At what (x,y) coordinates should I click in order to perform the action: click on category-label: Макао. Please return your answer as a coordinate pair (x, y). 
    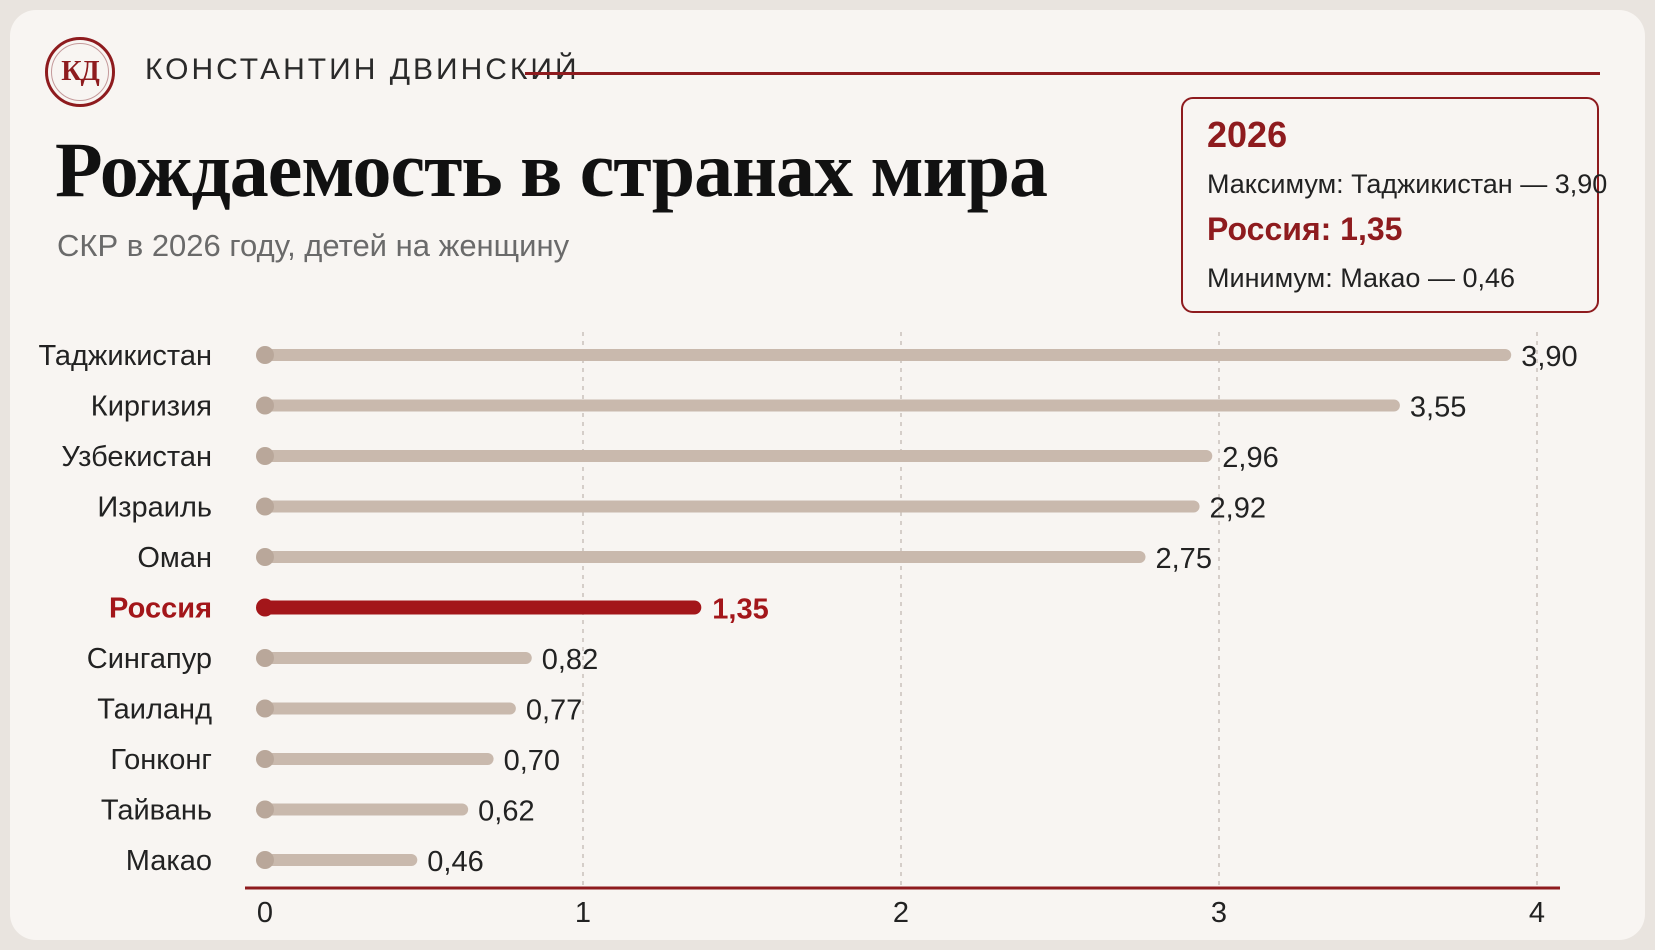
    Looking at the image, I should click on (169, 861).